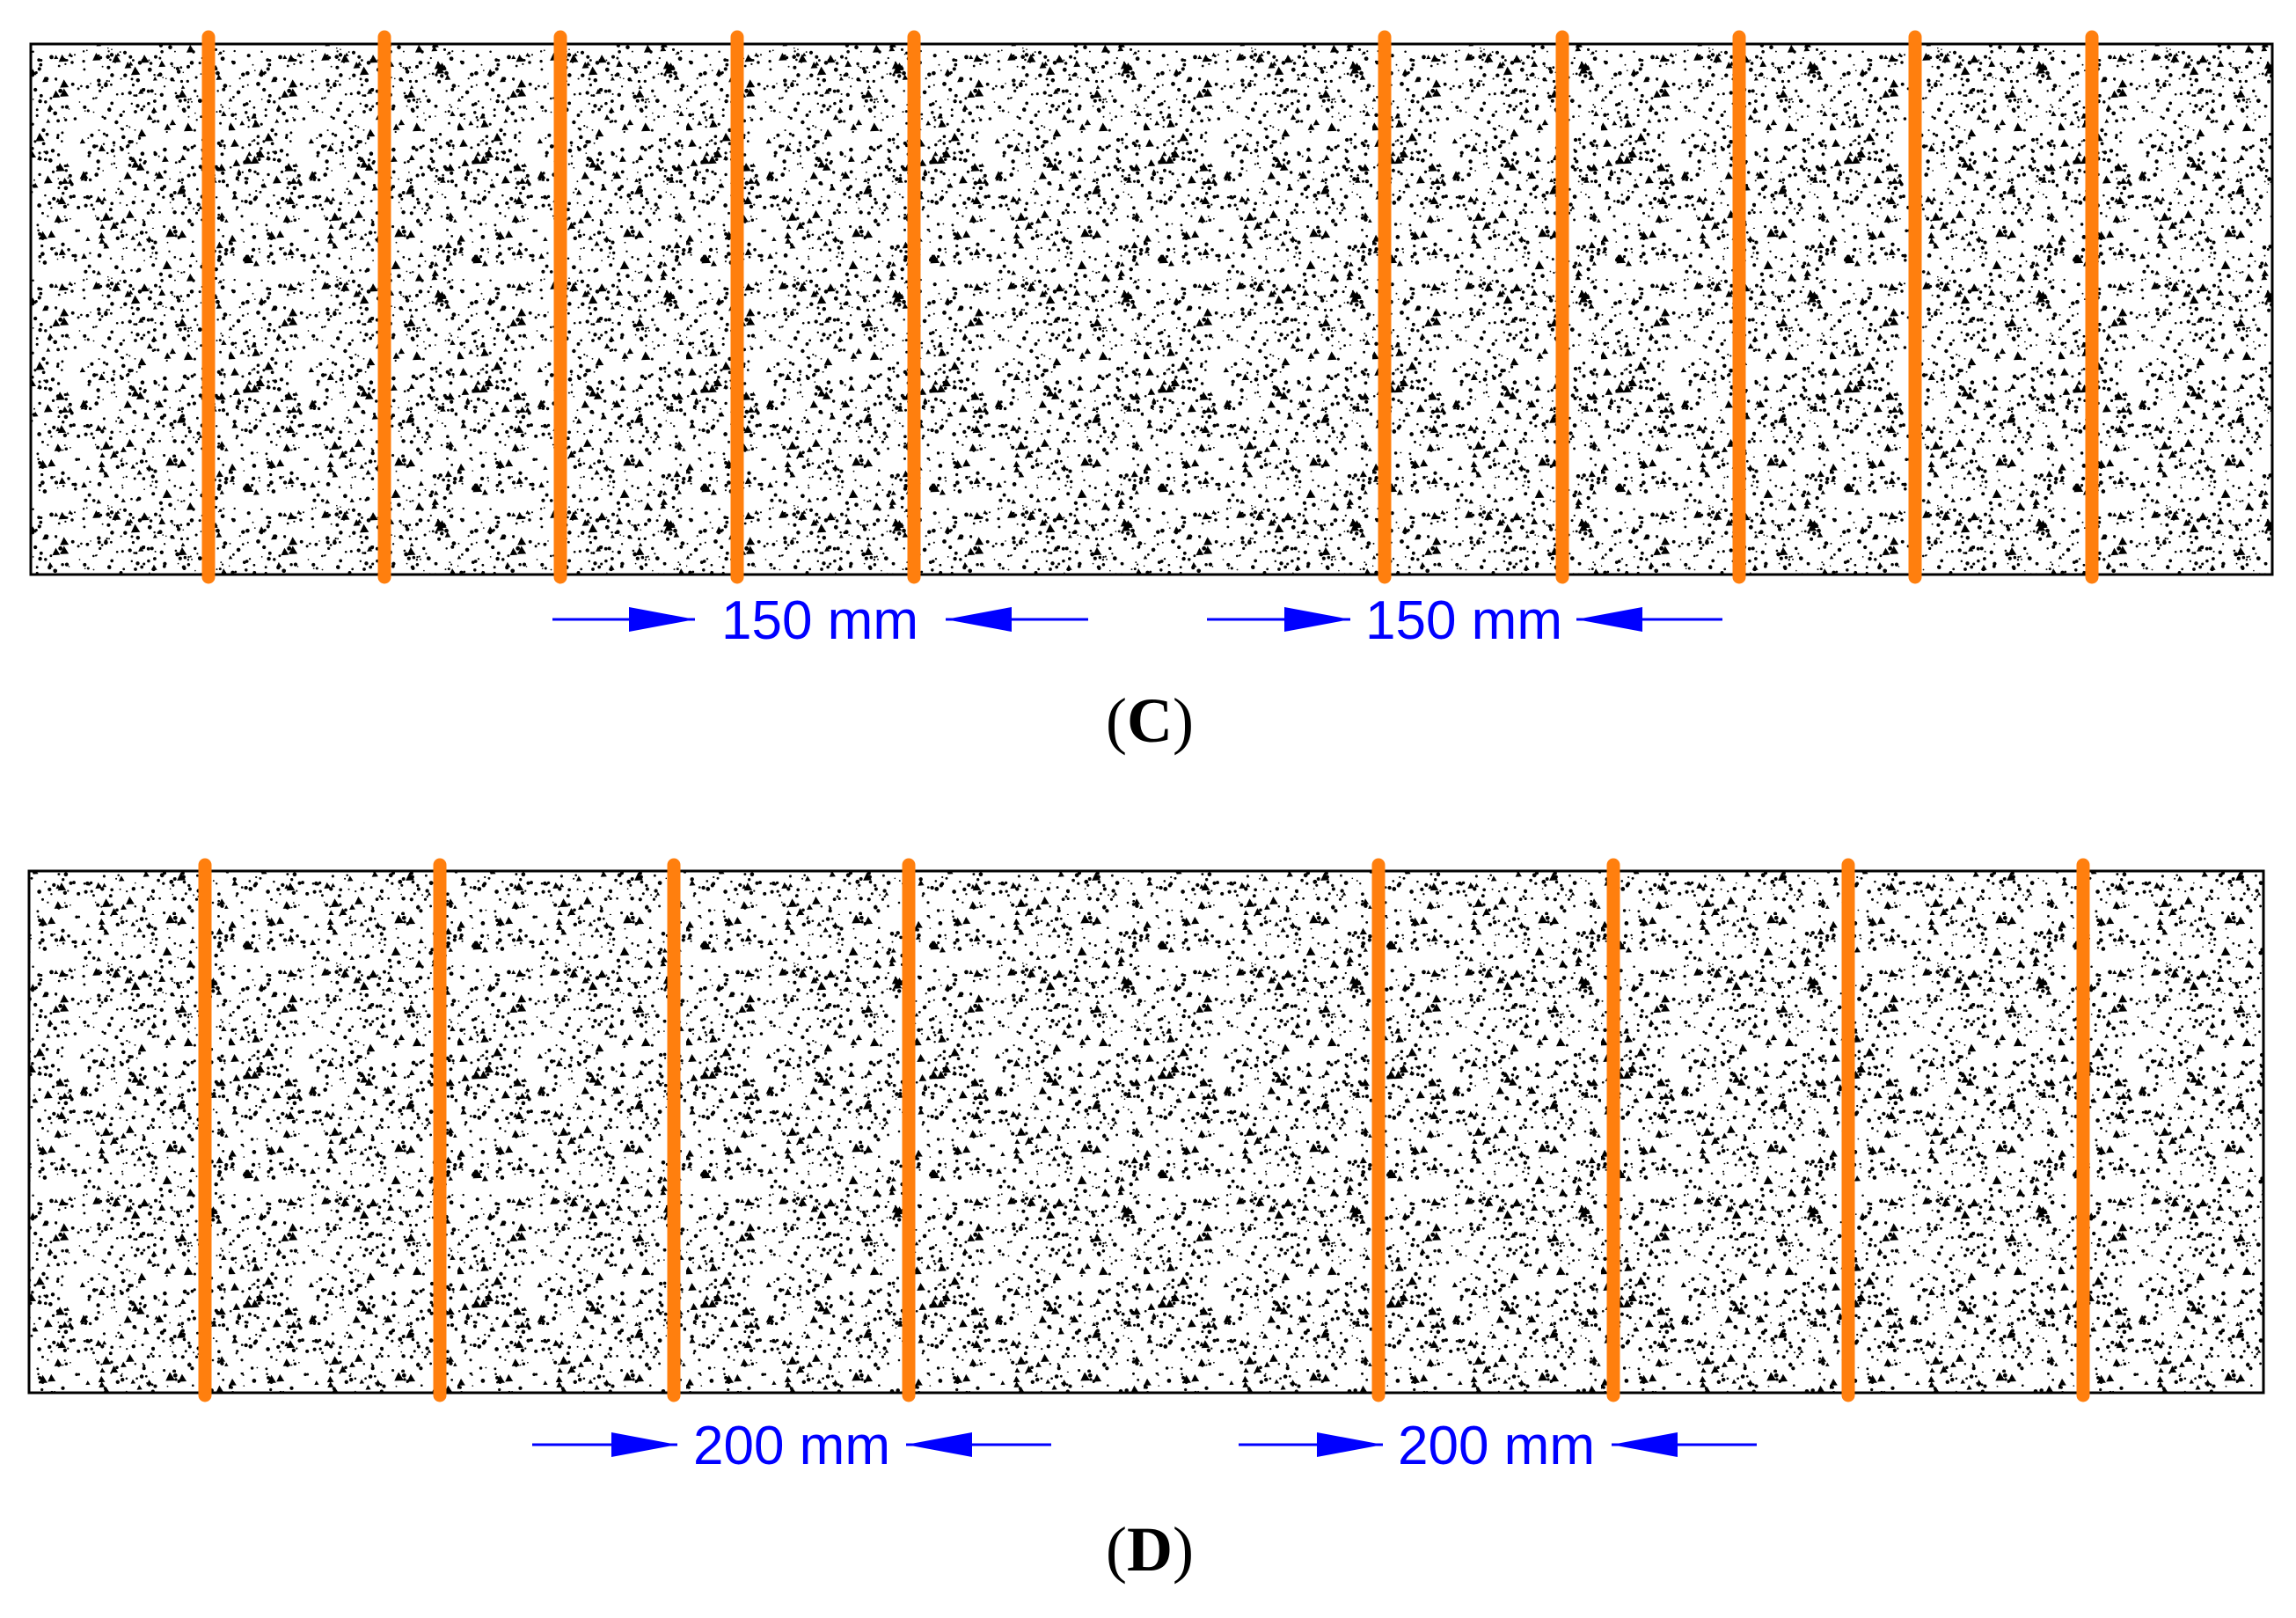 This screenshot has height=1618, width=2296. I want to click on dimension-c-right: 150 mm, so click(1464, 621).